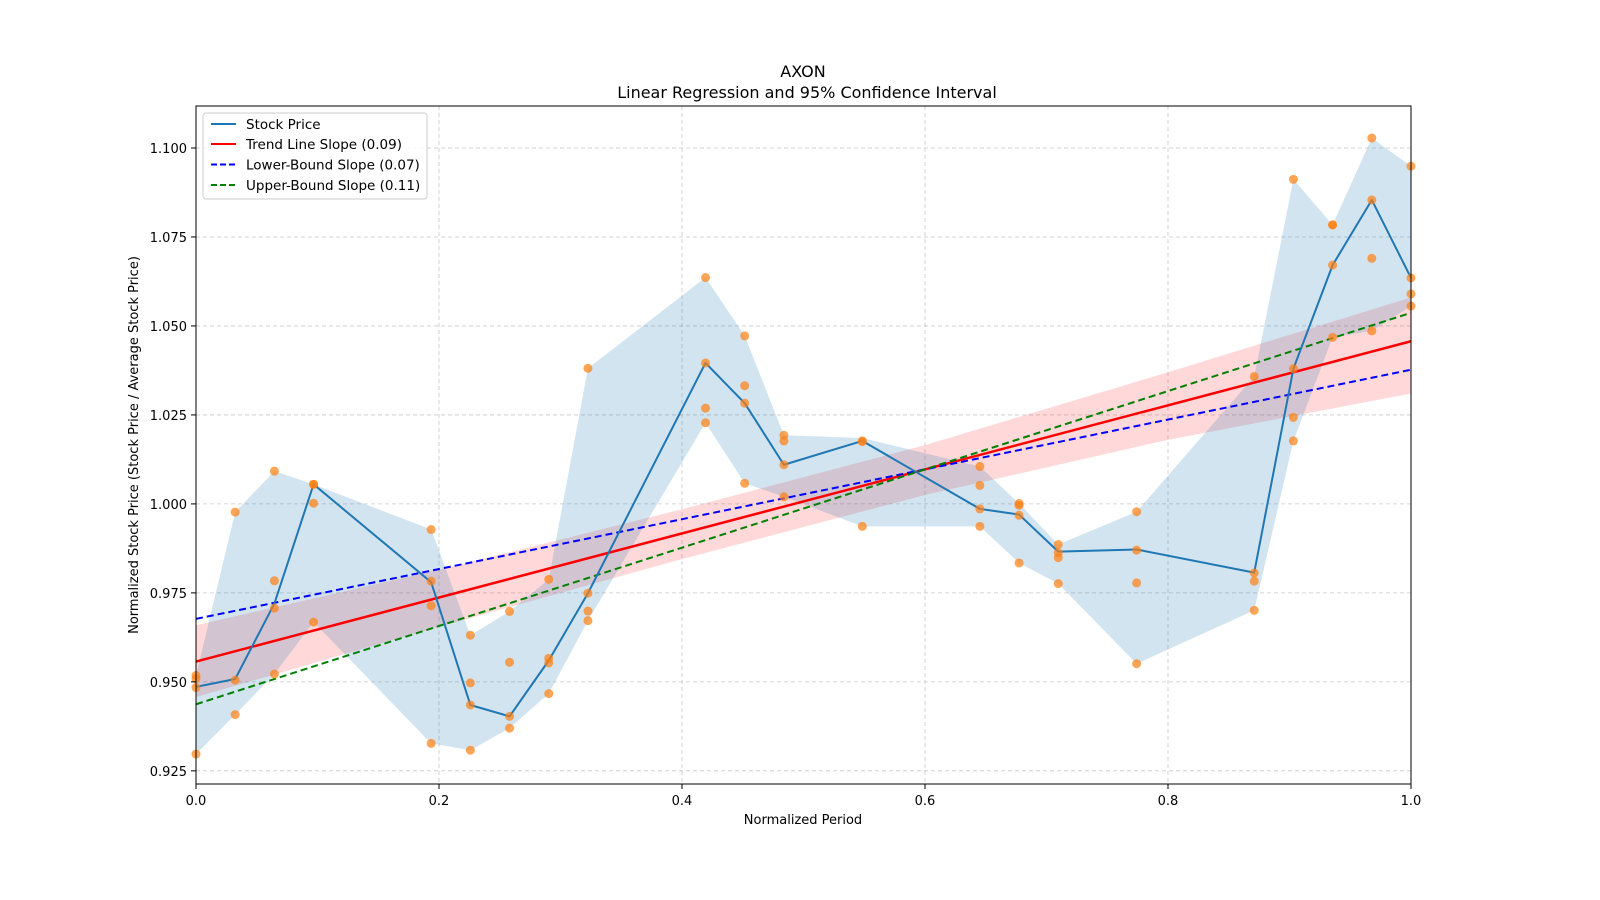 This screenshot has height=900, width=1600. Describe the element at coordinates (168, 238) in the screenshot. I see `y-tick-label: 1.075` at that location.